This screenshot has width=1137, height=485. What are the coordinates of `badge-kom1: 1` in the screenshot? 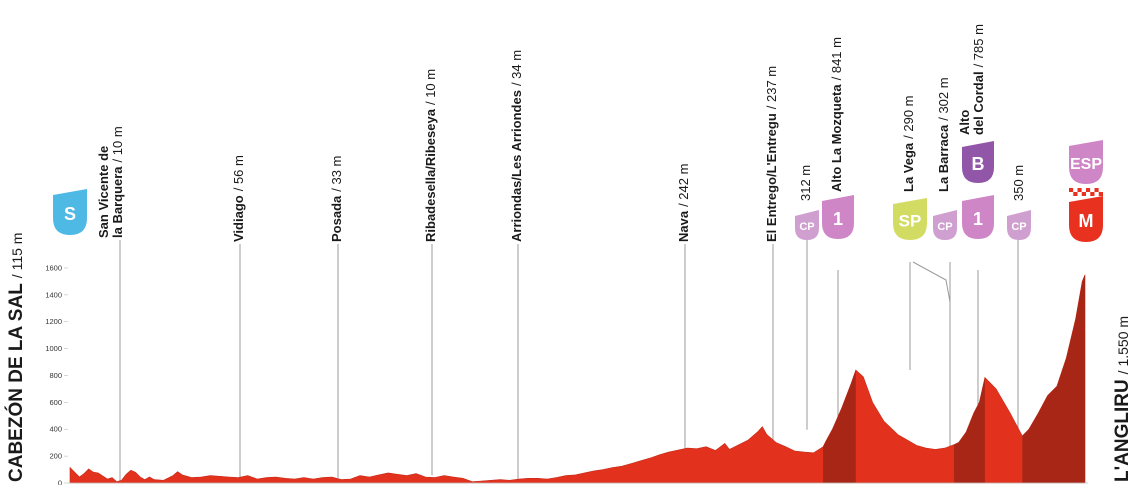 It's located at (838, 217).